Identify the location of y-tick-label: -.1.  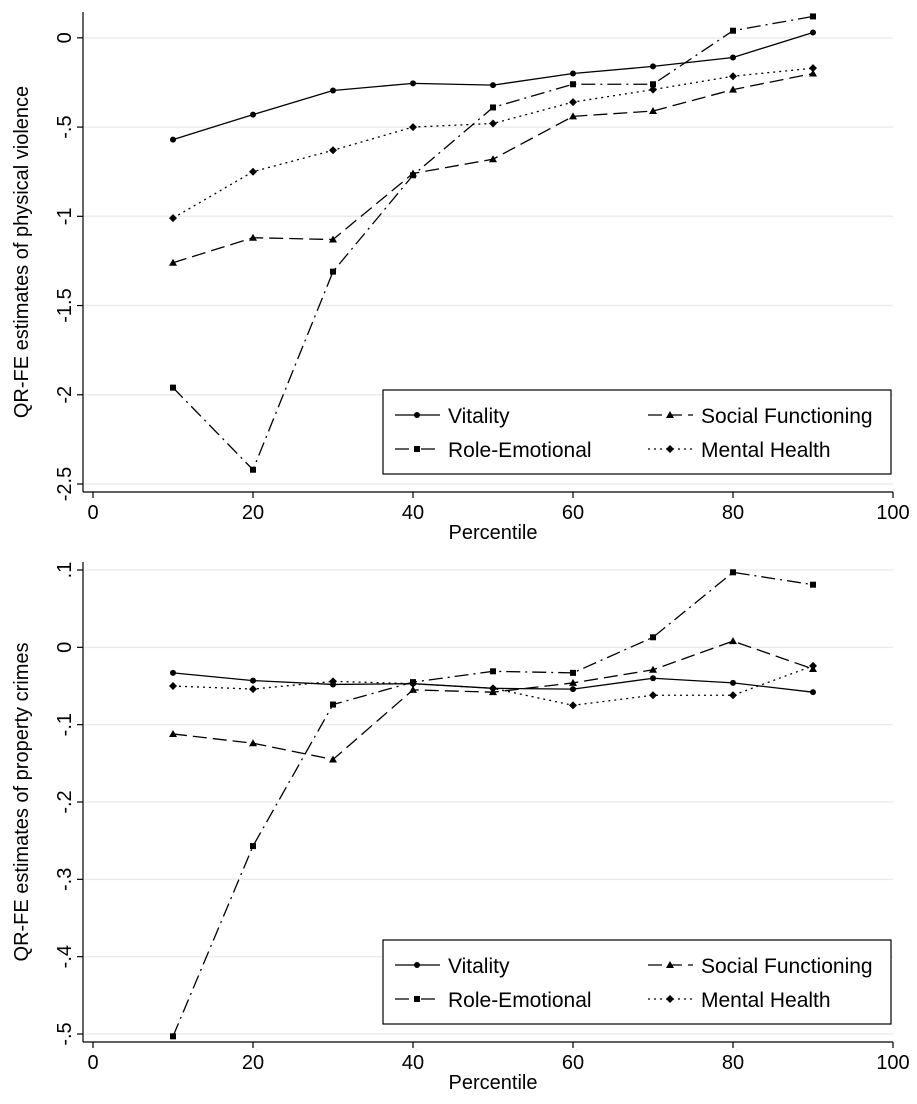
(65, 724).